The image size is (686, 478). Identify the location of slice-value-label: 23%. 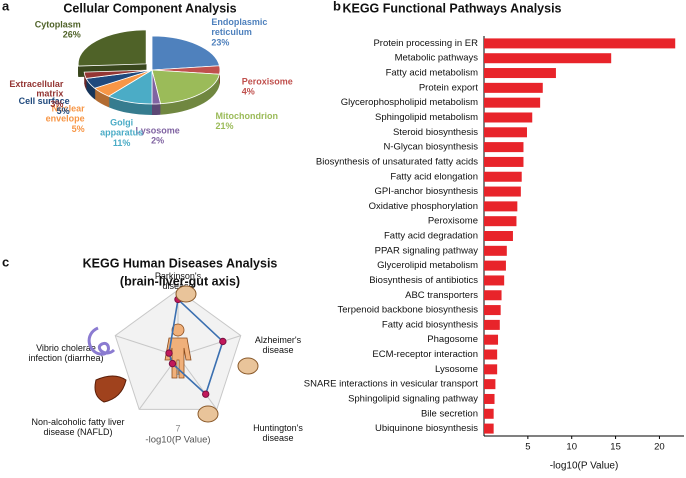
(220, 42).